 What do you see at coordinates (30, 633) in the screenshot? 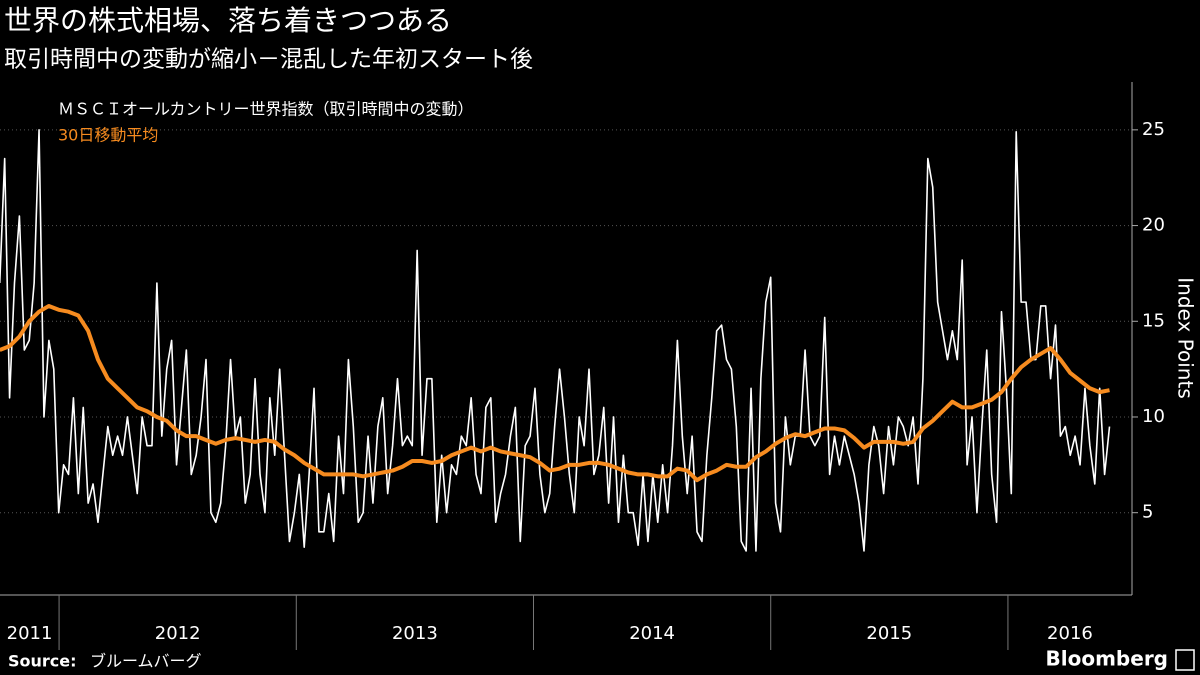
I see `x-tick-label: 2011` at bounding box center [30, 633].